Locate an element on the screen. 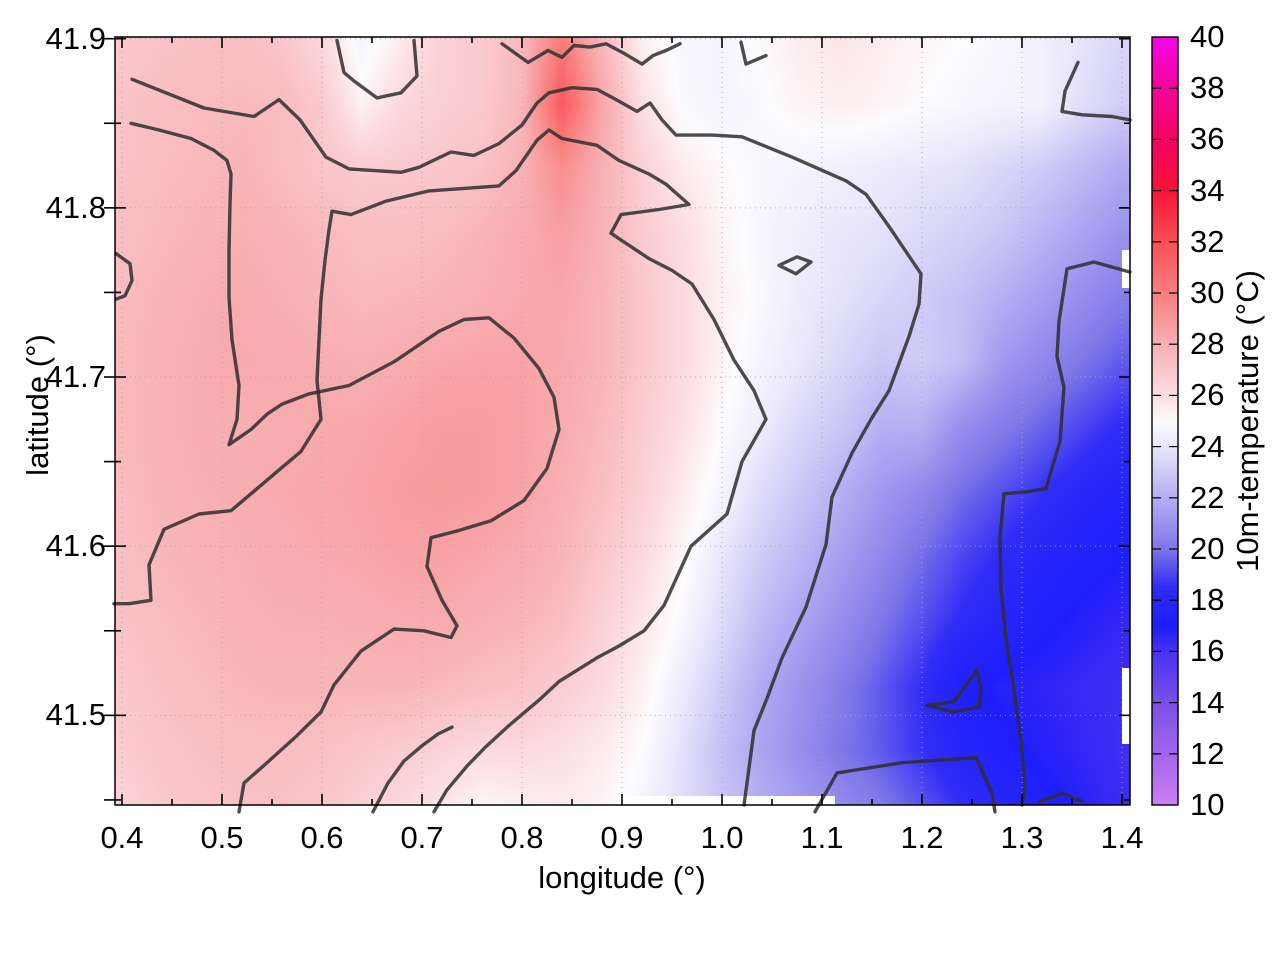 The width and height of the screenshot is (1280, 960). x-tick-label: 0.5 is located at coordinates (222, 837).